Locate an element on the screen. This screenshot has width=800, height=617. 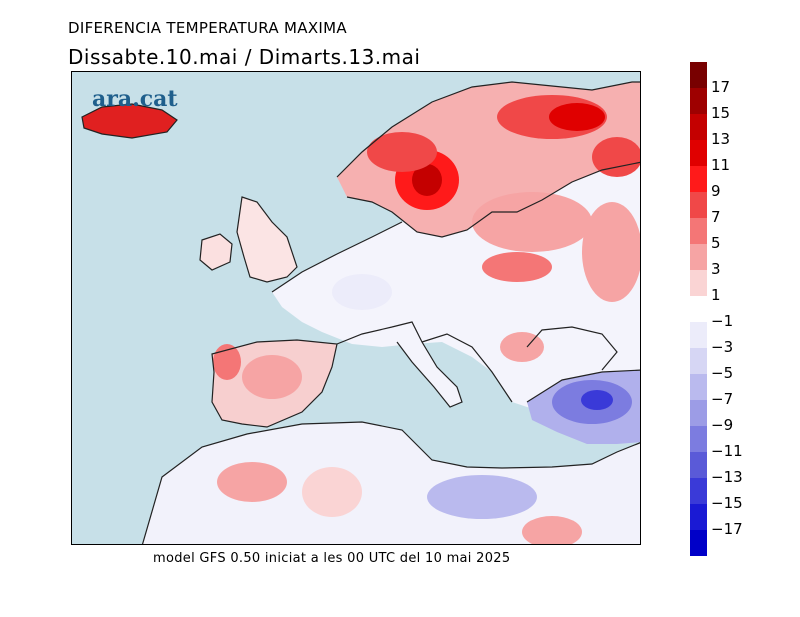
legend-label: 11 is located at coordinates (721, 165).